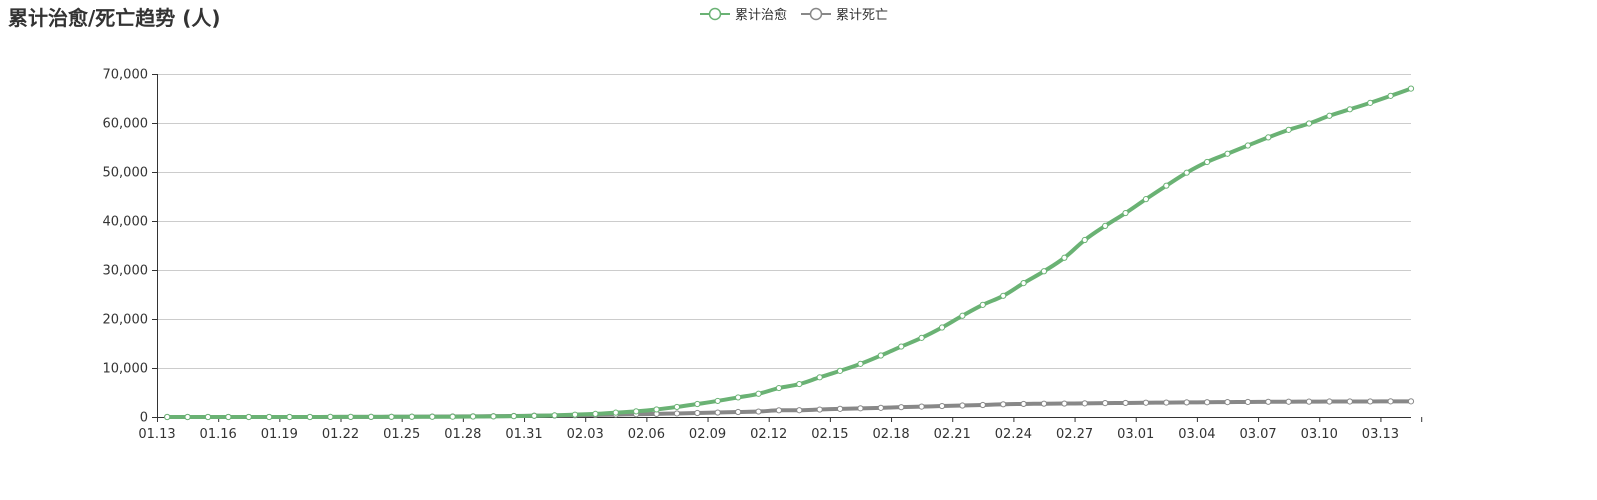 This screenshot has height=500, width=1597. Describe the element at coordinates (743, 13) in the screenshot. I see `legend-item-recovered: 累计治愈` at that location.